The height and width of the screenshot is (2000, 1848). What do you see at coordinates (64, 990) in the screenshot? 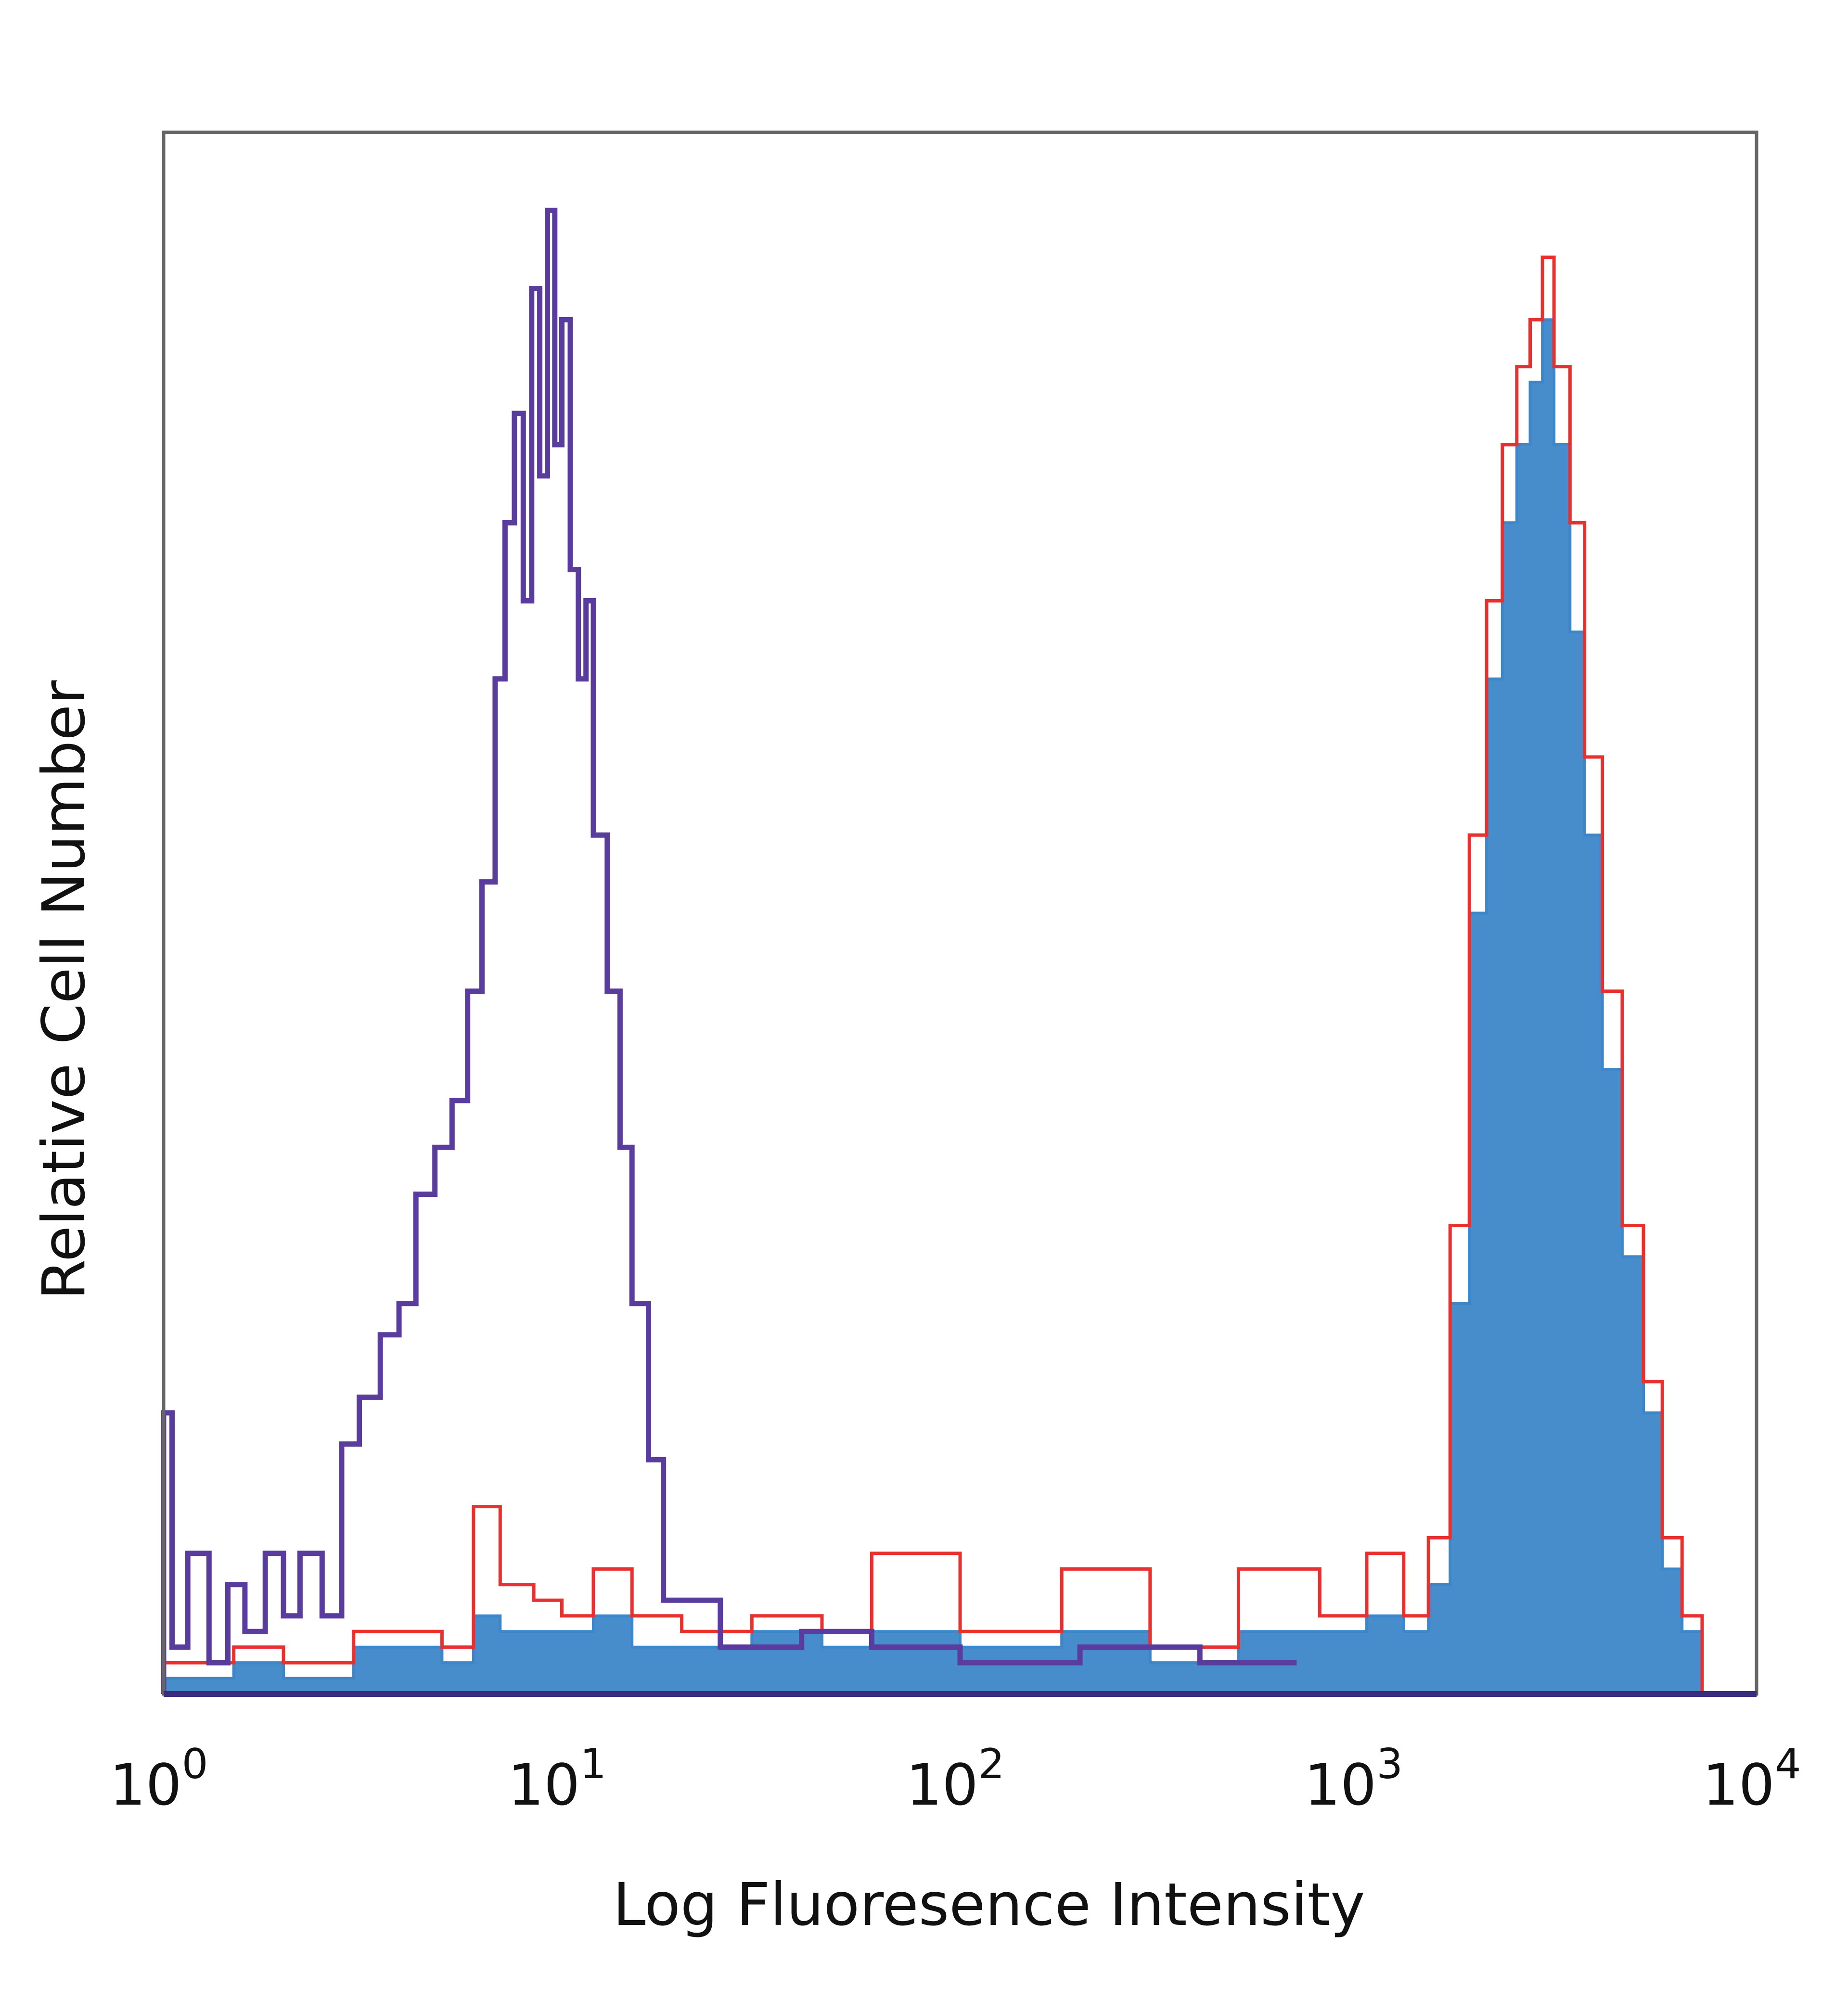
I see `y-axis-title: Relative Cell Number` at bounding box center [64, 990].